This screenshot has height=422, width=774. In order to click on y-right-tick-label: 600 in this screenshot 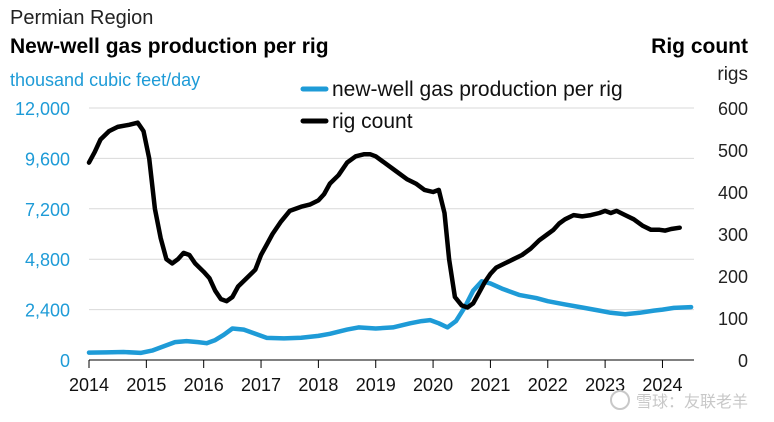, I will do `click(733, 109)`.